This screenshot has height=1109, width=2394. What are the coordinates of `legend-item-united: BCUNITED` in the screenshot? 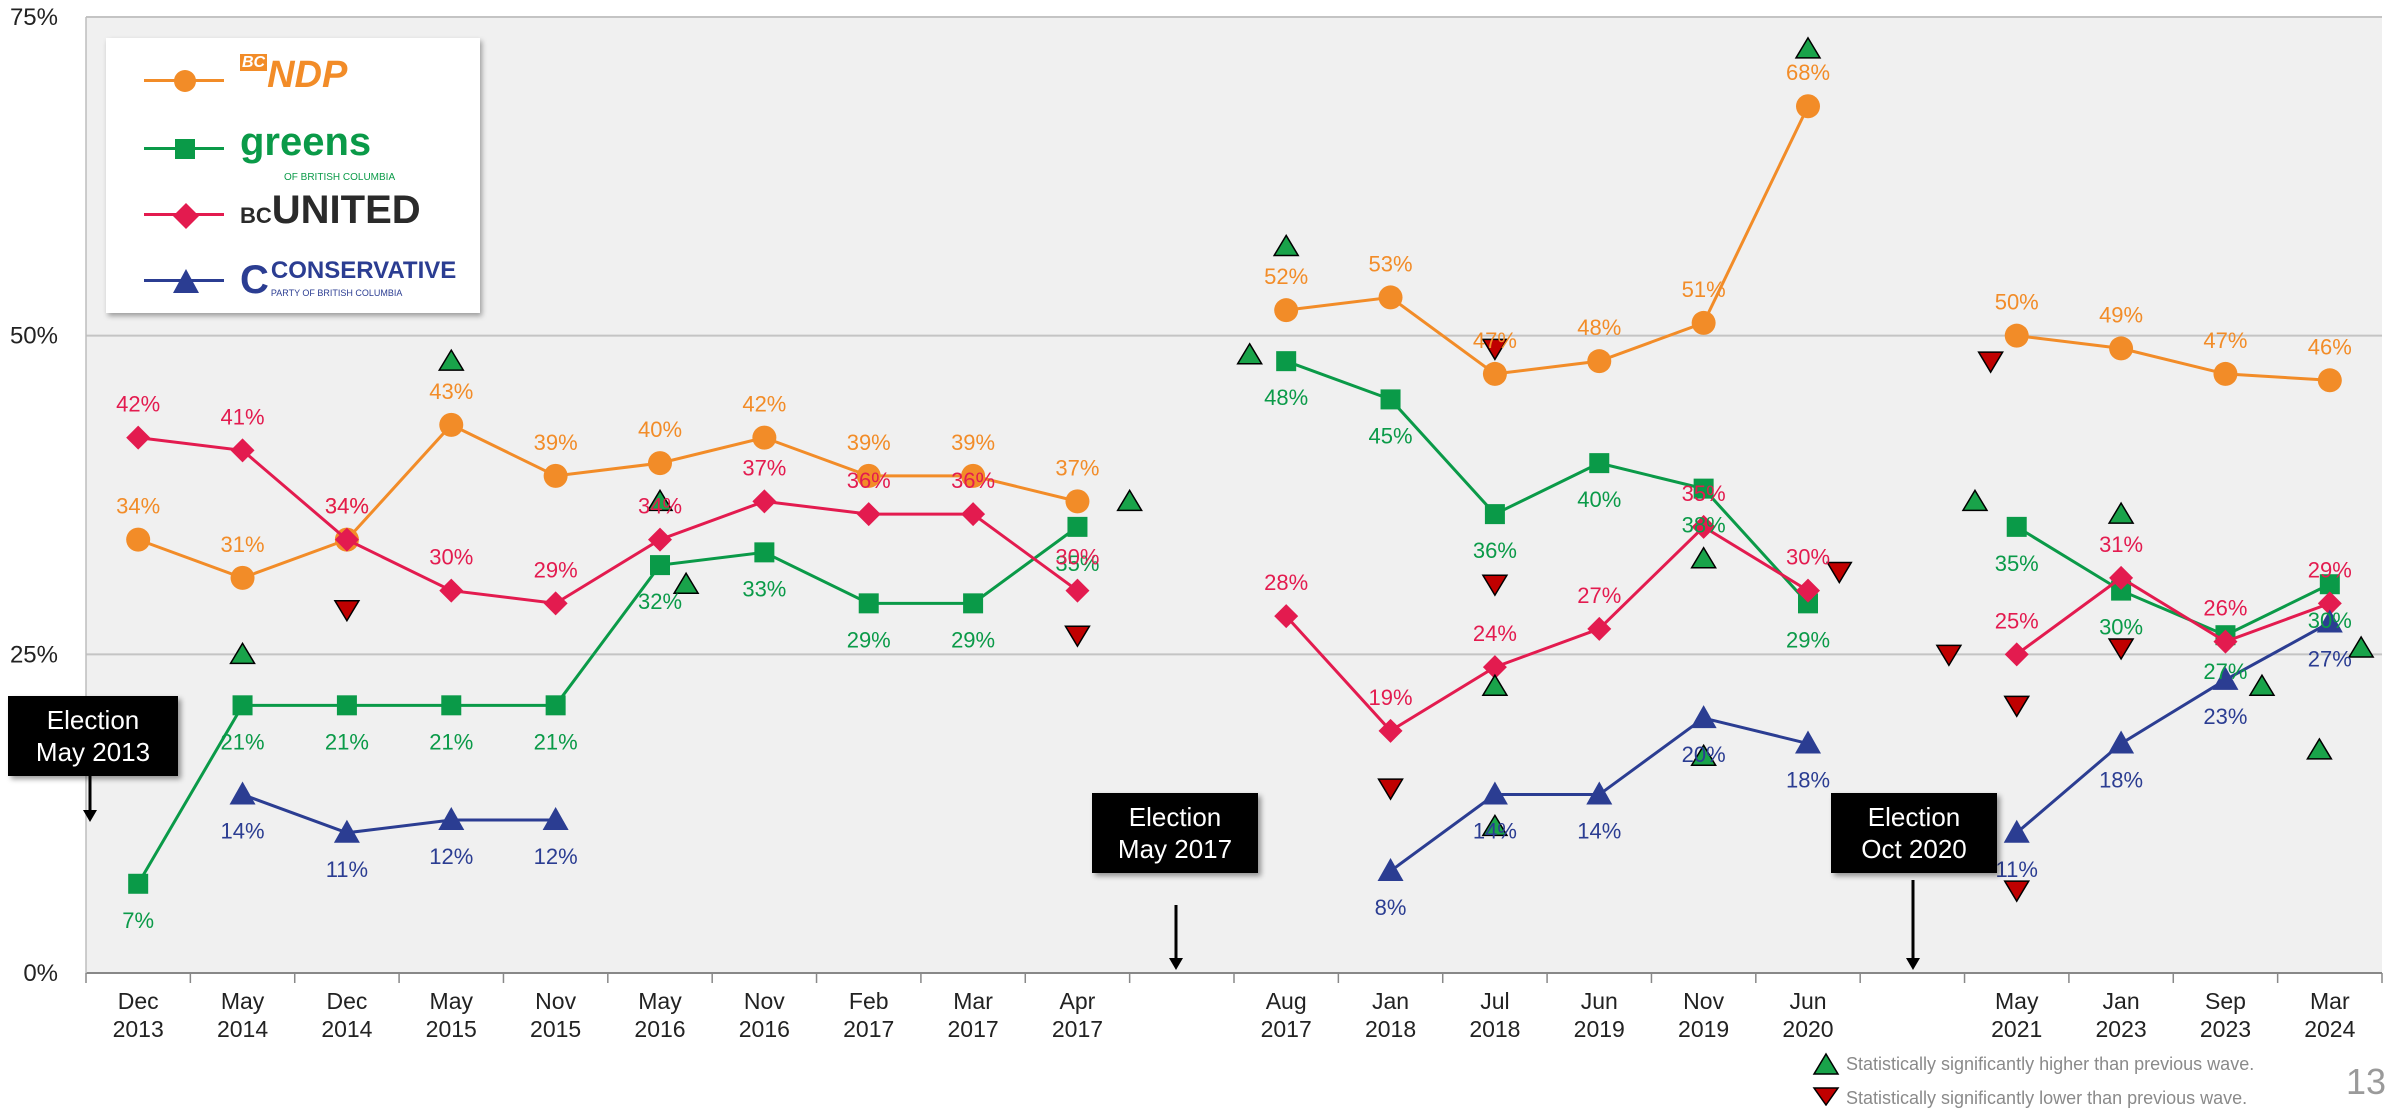 It's located at (306, 214).